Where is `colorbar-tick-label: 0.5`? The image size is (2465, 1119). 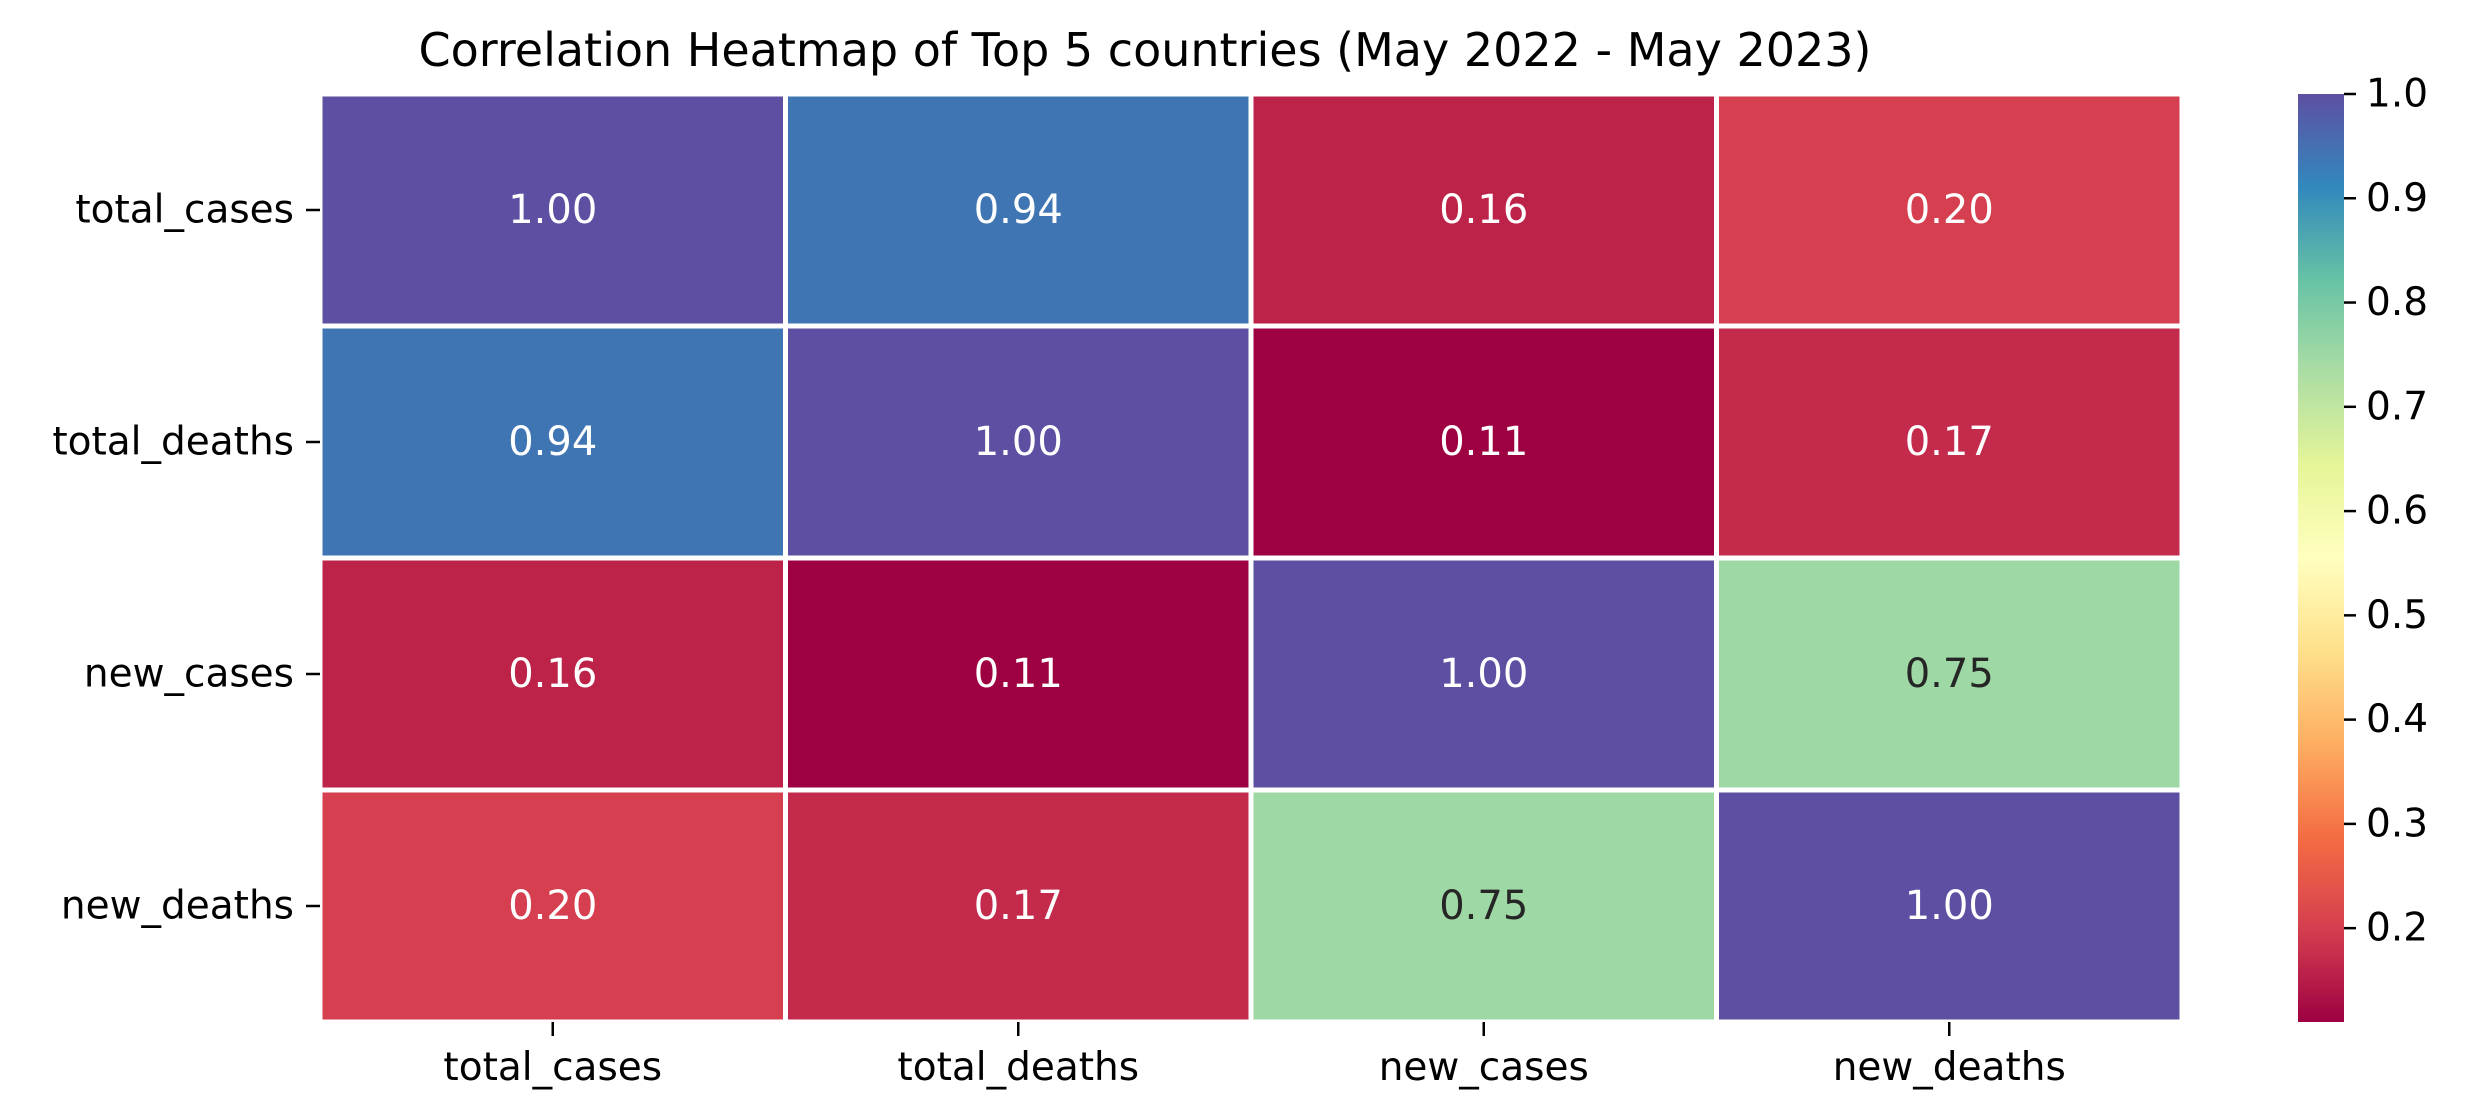 colorbar-tick-label: 0.5 is located at coordinates (2397, 615).